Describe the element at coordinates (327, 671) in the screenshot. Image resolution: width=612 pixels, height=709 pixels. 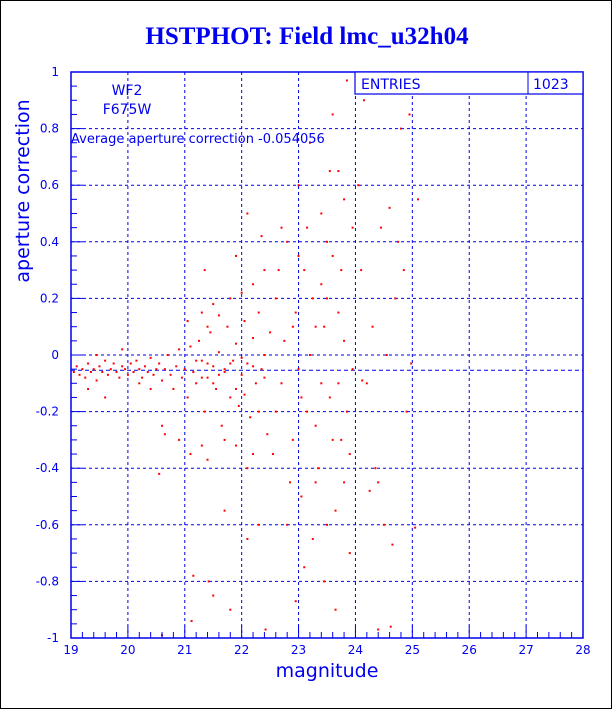
I see `x-axis-label: magnitude` at that location.